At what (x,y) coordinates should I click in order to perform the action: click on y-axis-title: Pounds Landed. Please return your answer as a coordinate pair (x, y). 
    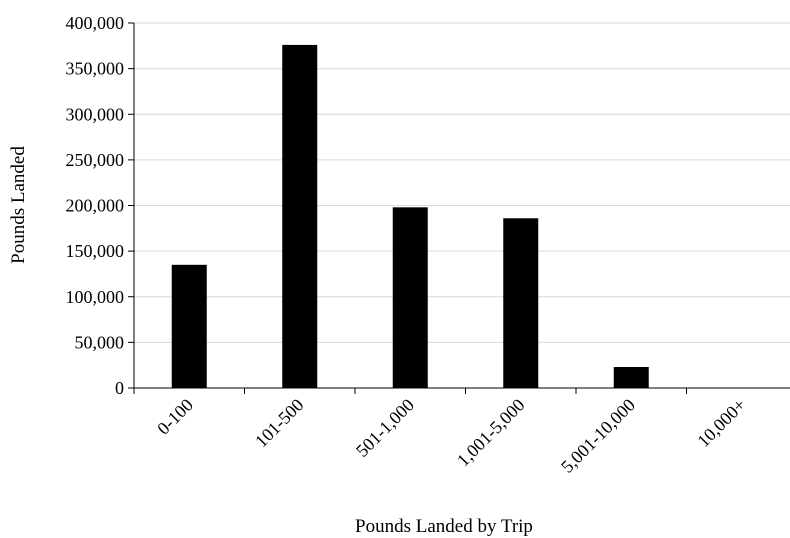
    Looking at the image, I should click on (18, 205).